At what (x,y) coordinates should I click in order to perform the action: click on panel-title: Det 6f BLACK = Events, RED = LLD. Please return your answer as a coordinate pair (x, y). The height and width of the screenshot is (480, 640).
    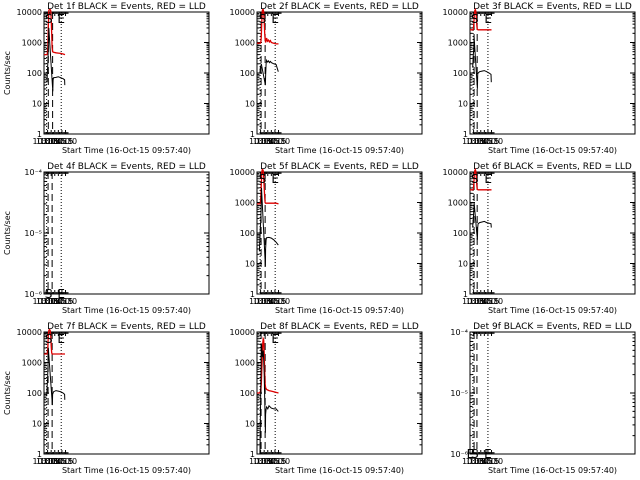
    Looking at the image, I should click on (552, 167).